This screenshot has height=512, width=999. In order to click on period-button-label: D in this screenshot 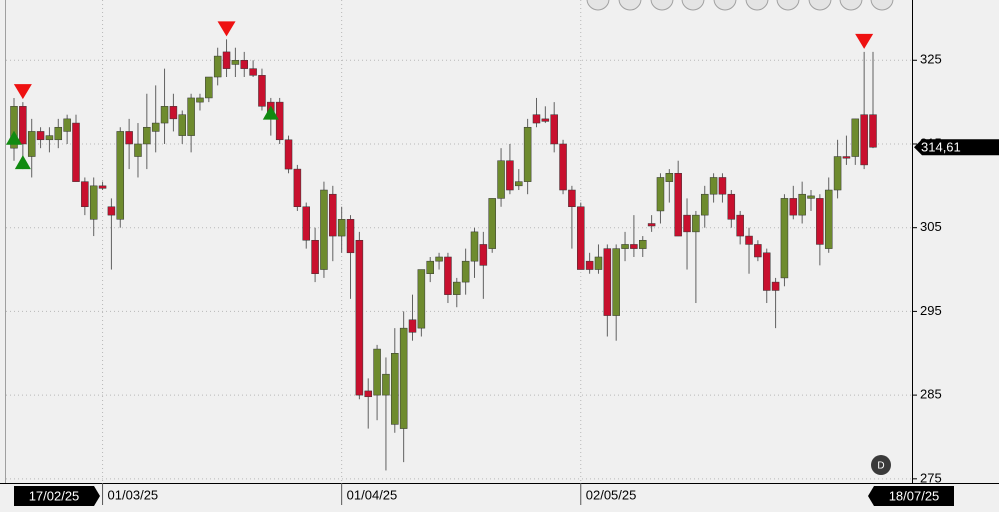, I will do `click(880, 466)`.